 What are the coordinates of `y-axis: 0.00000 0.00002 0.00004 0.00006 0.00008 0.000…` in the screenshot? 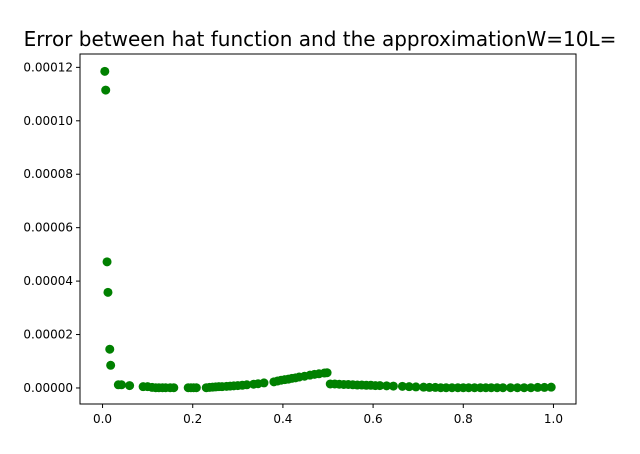 It's located at (51, 227).